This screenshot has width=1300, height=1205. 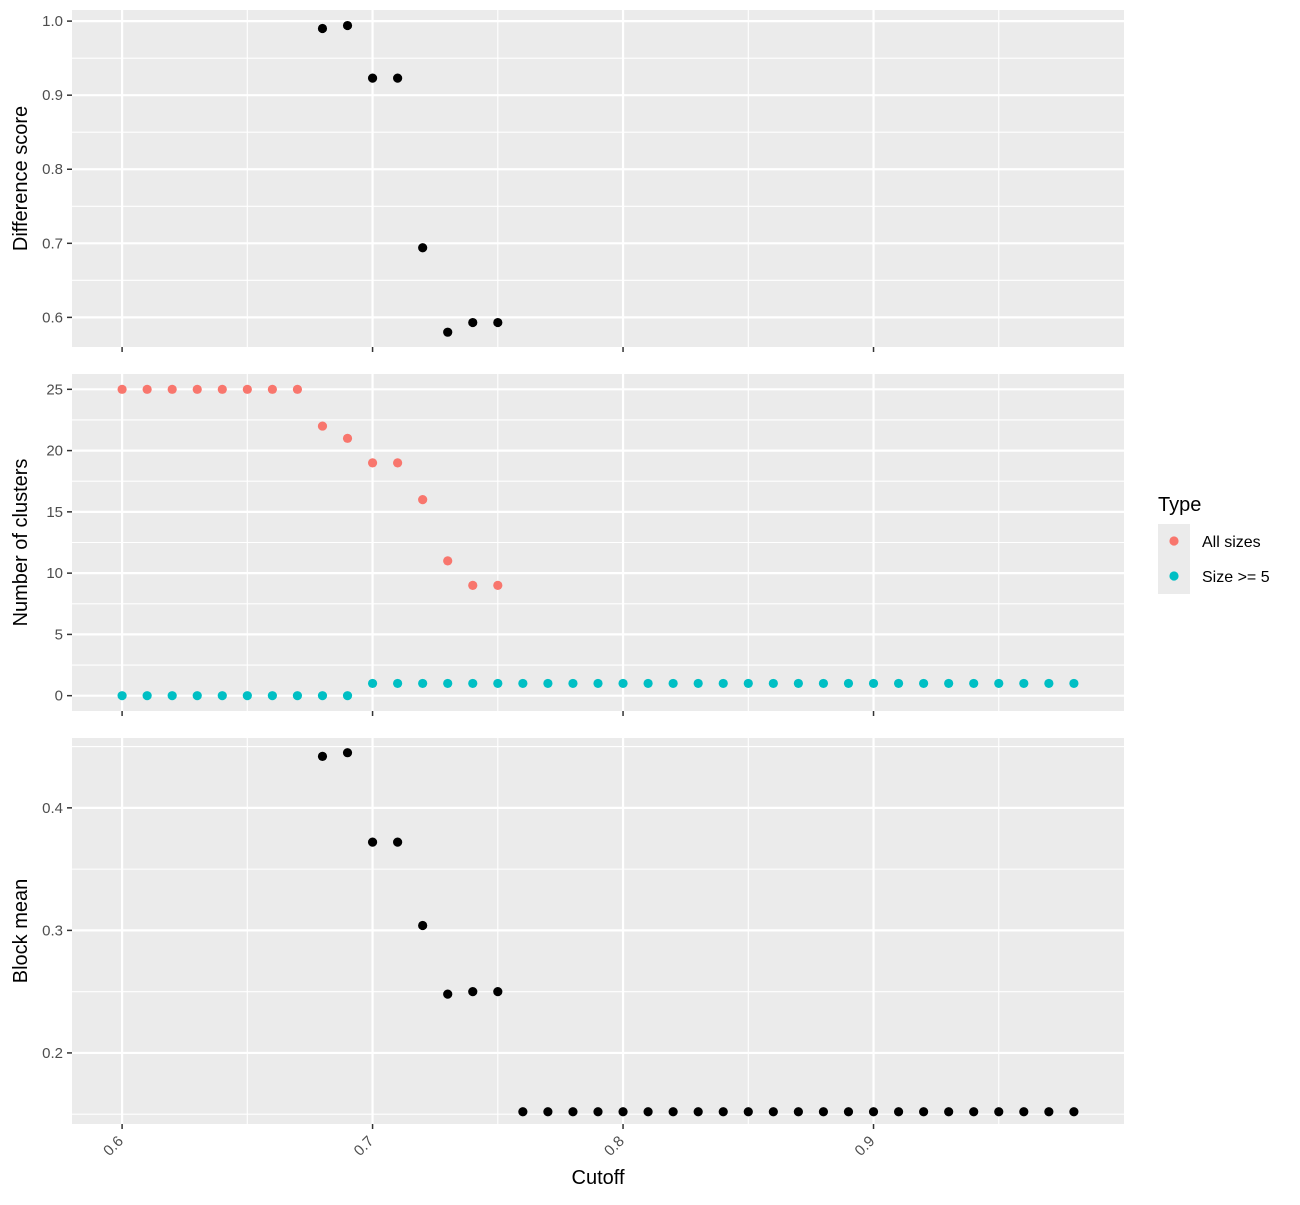 What do you see at coordinates (410, 178) in the screenshot?
I see `series-difference-score` at bounding box center [410, 178].